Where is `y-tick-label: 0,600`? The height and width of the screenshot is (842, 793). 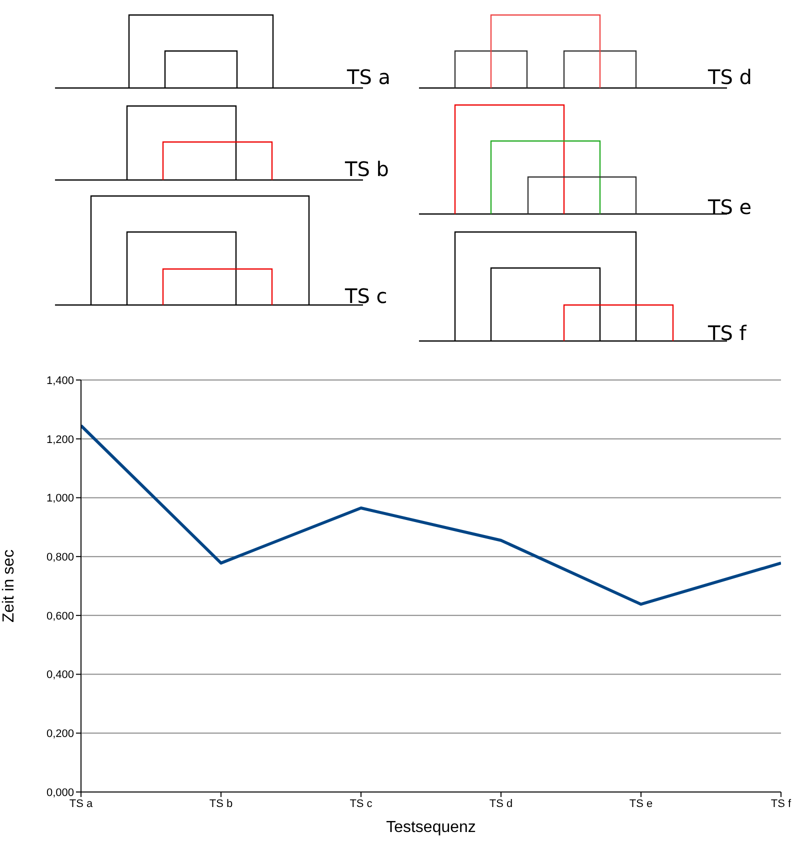 y-tick-label: 0,600 is located at coordinates (60, 616).